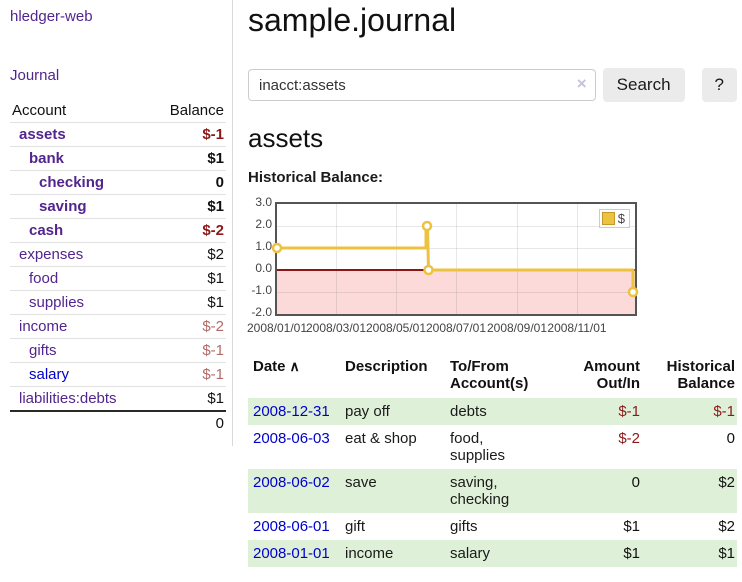 The height and width of the screenshot is (582, 742). I want to click on column-header-tofrom: To/From Account(s), so click(489, 375).